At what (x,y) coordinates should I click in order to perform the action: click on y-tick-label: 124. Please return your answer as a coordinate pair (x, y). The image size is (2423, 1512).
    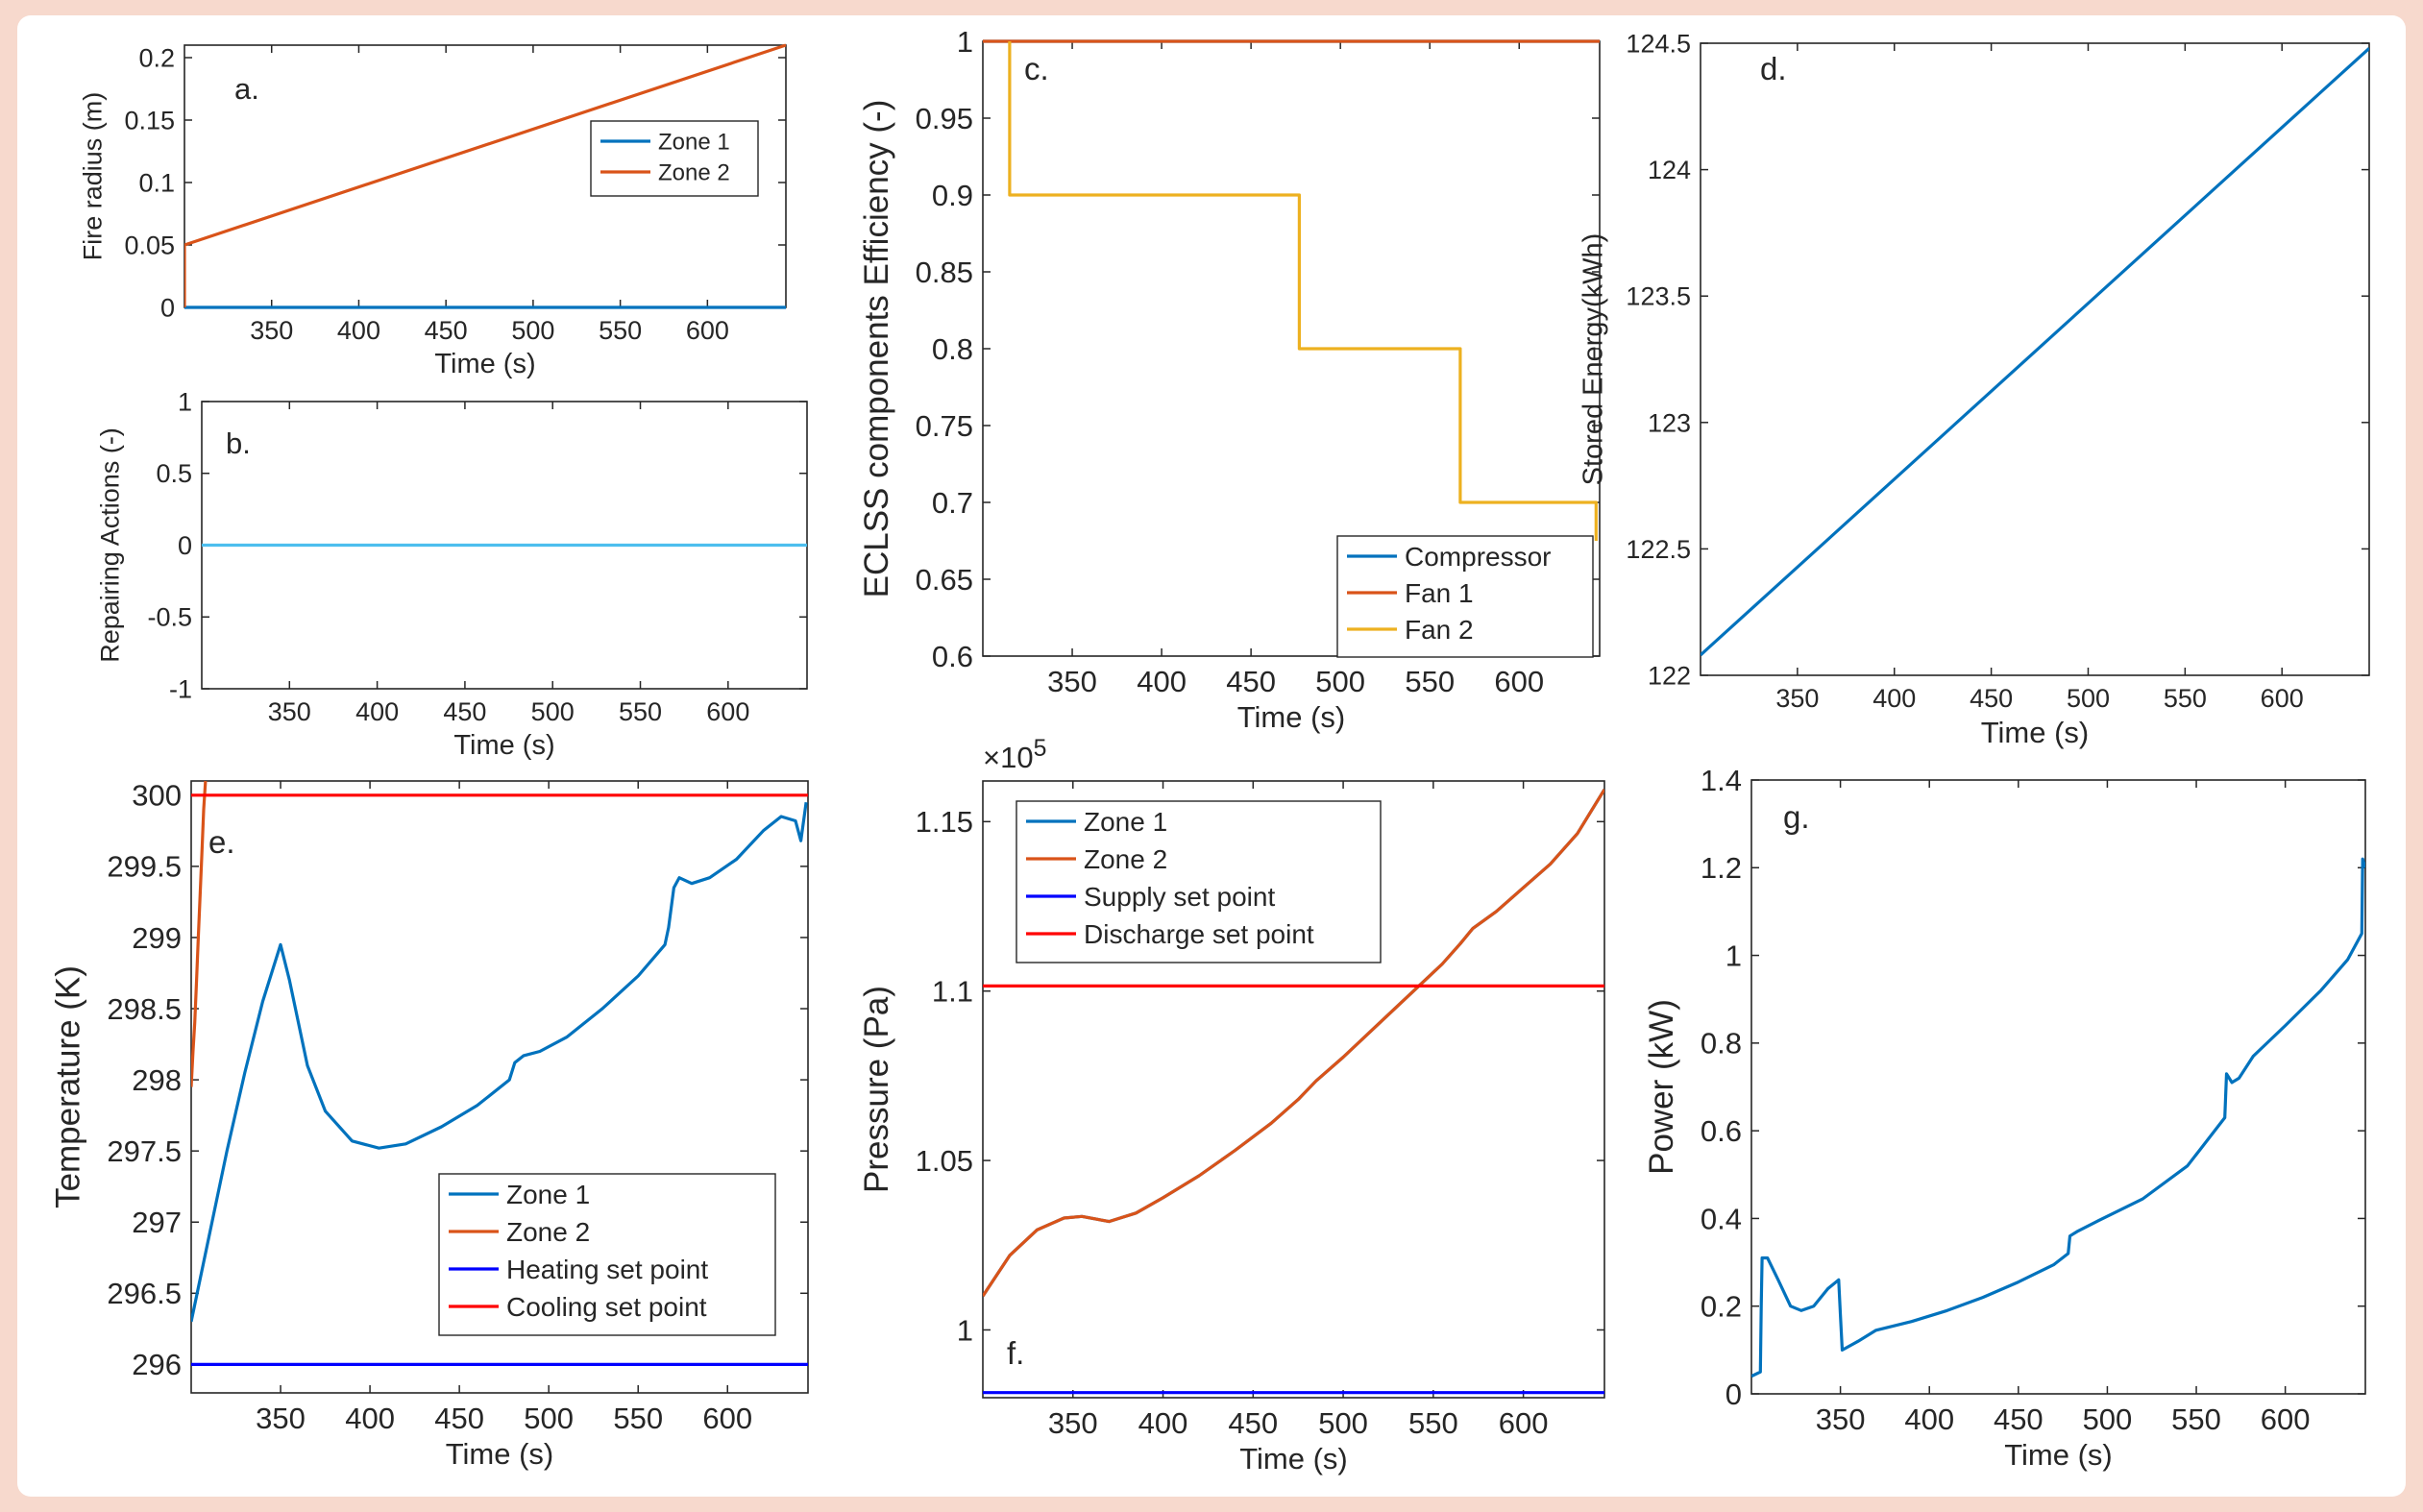
    Looking at the image, I should click on (1669, 170).